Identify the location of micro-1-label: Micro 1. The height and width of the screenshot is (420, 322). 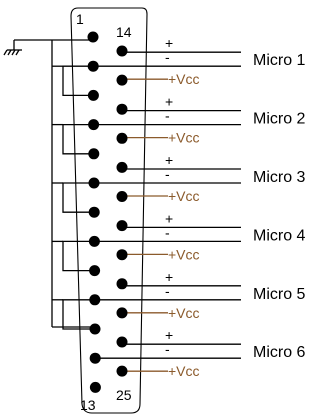
(279, 60).